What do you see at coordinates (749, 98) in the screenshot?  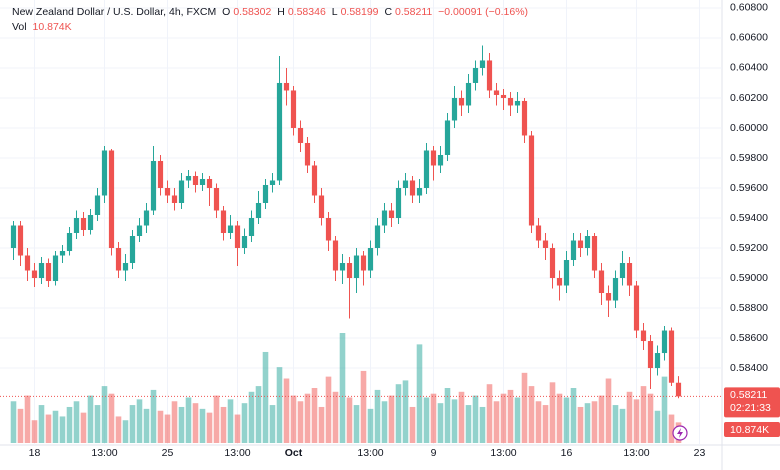 I see `y-tick-label: 0.60200` at bounding box center [749, 98].